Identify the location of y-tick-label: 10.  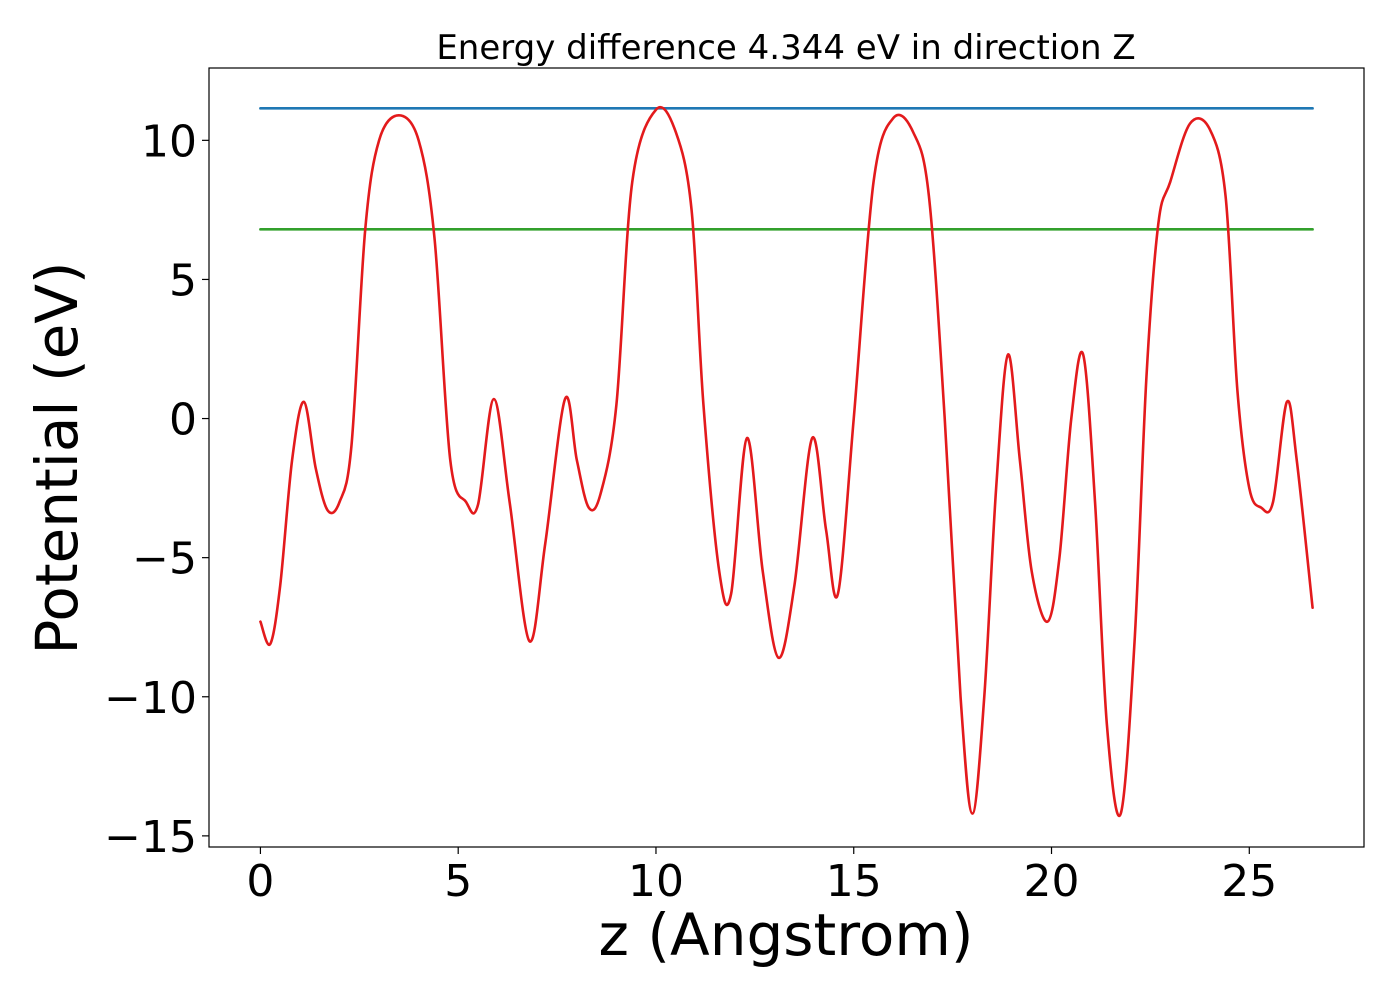
(169, 141).